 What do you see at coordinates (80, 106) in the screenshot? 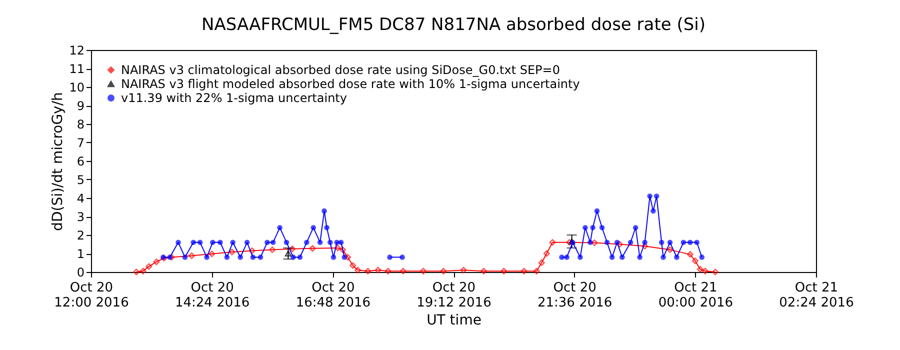
I see `y-tick-label: 9` at bounding box center [80, 106].